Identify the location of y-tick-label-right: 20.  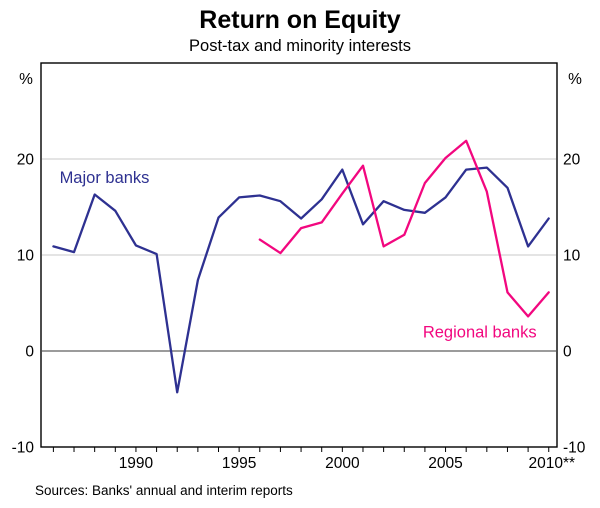
(572, 160).